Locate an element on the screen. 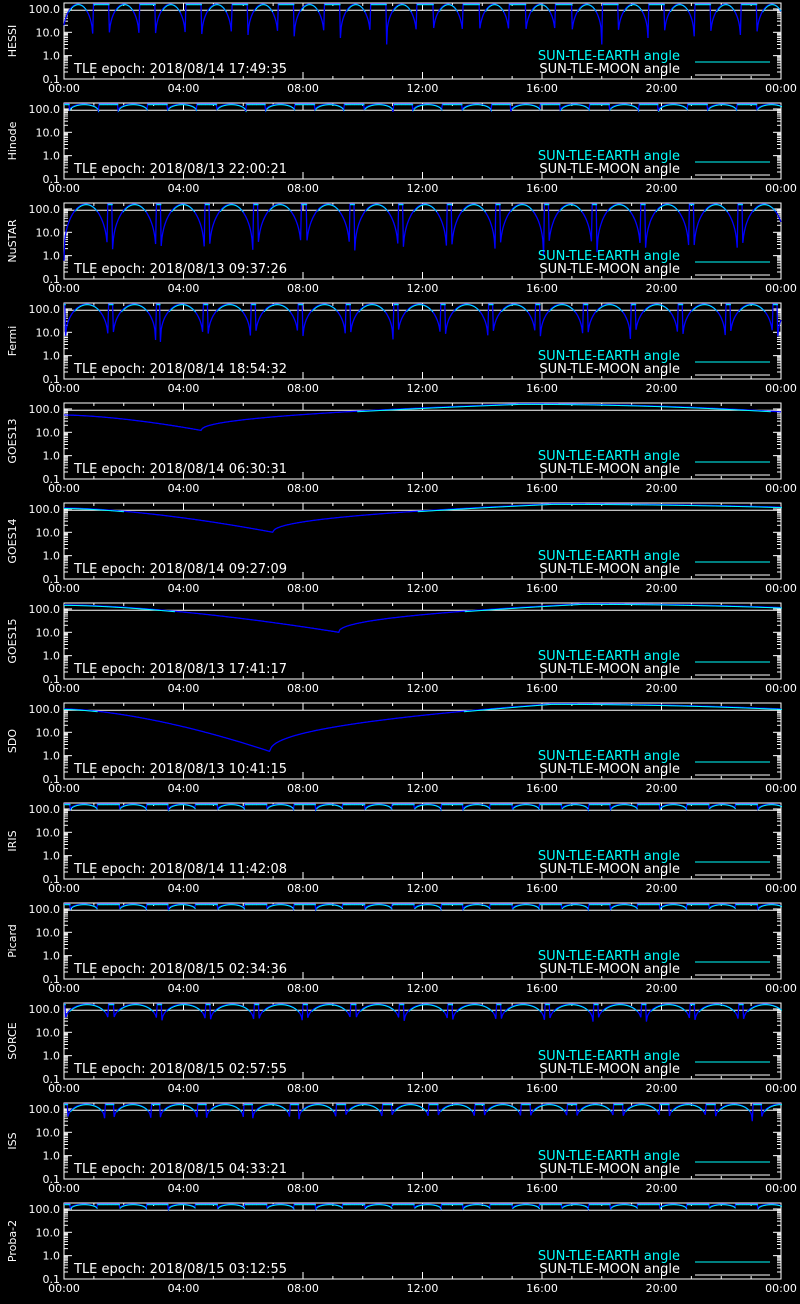  tle-epoch-label: TLE epoch: 2018/08/14 18:54:32 is located at coordinates (180, 369).